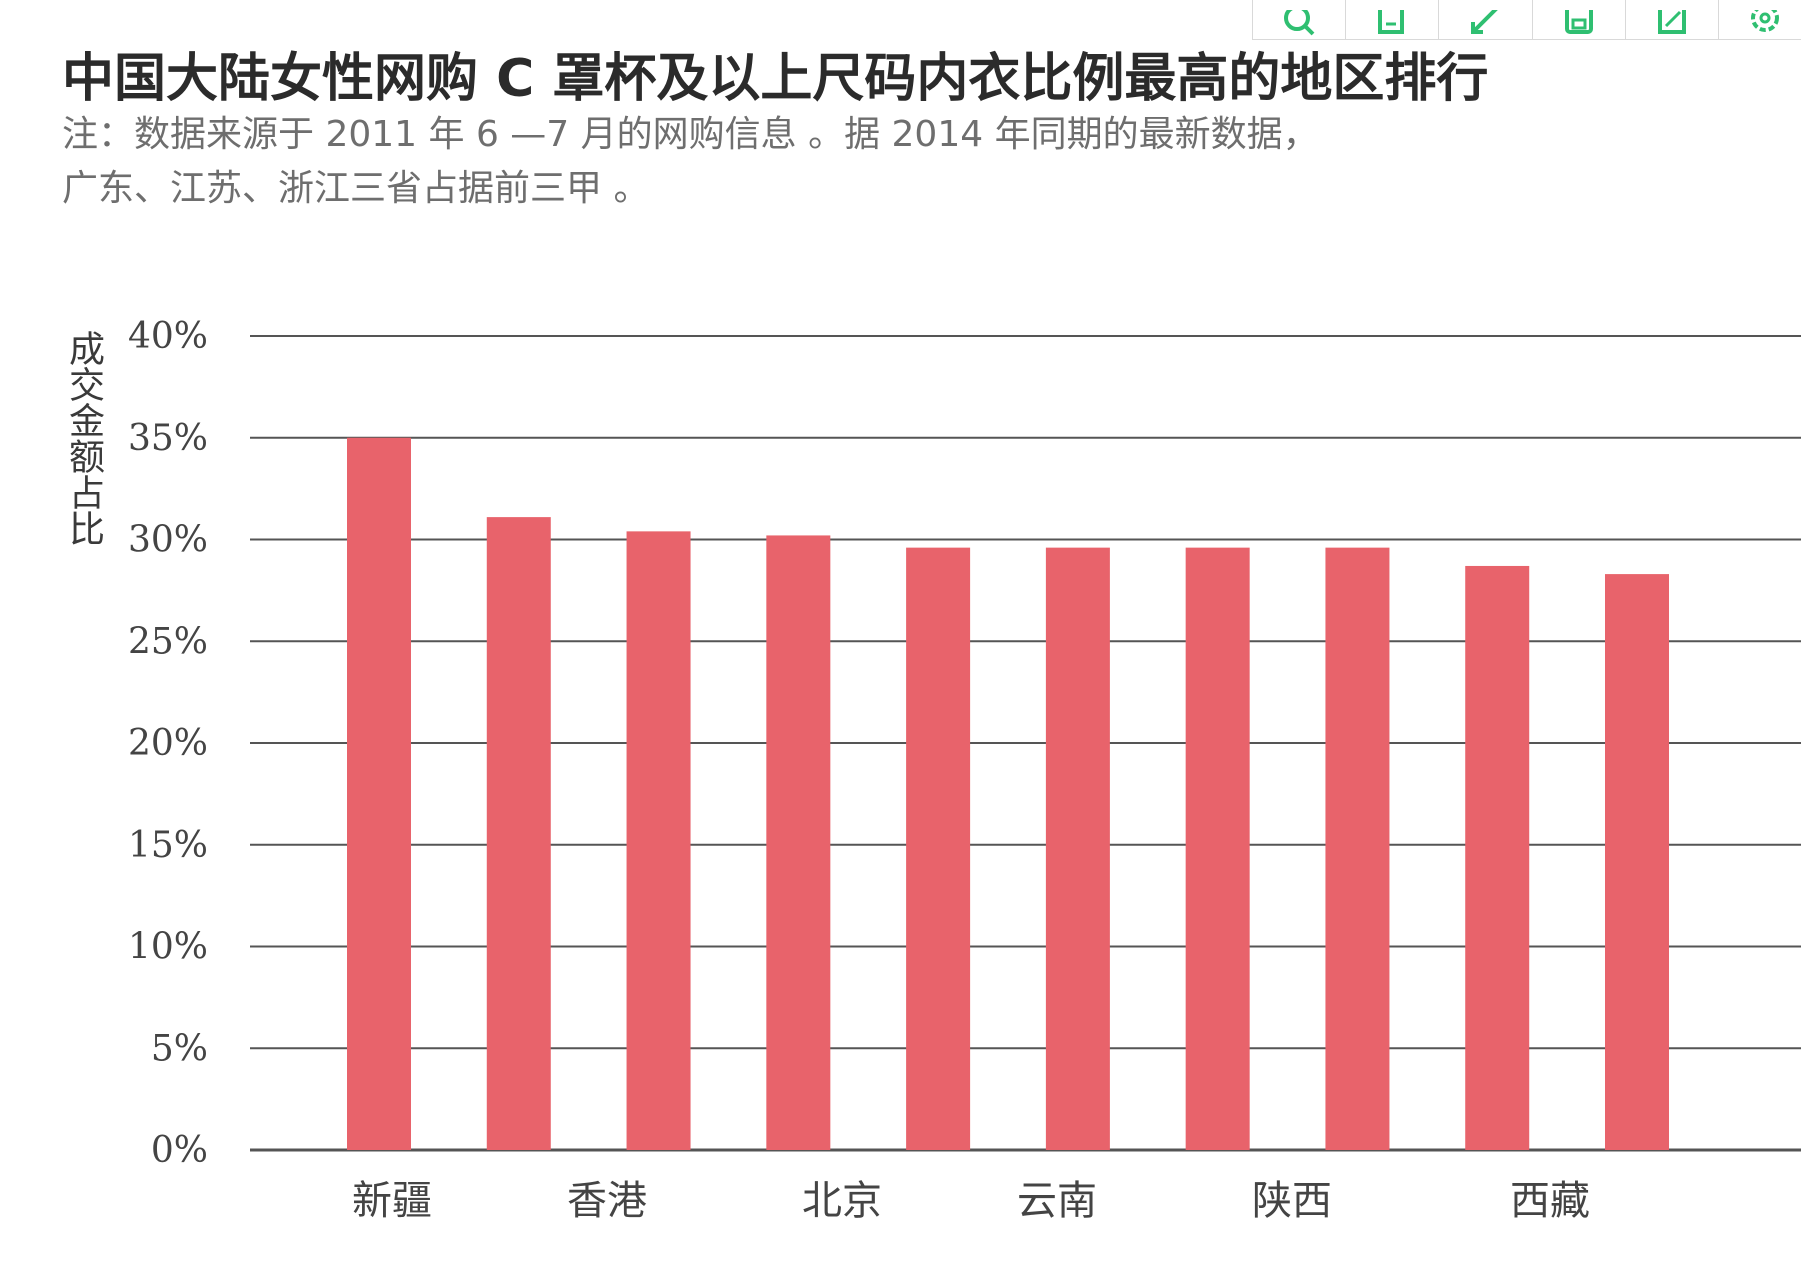  I want to click on y-axis-label: 成交金额占比, so click(83, 438).